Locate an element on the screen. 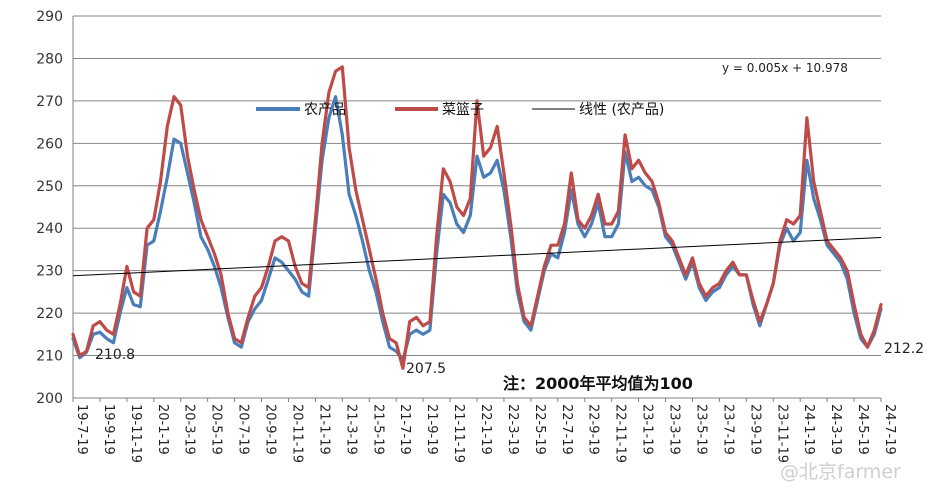 This screenshot has width=947, height=493. x-tick-label: 19-7-19 is located at coordinates (81, 429).